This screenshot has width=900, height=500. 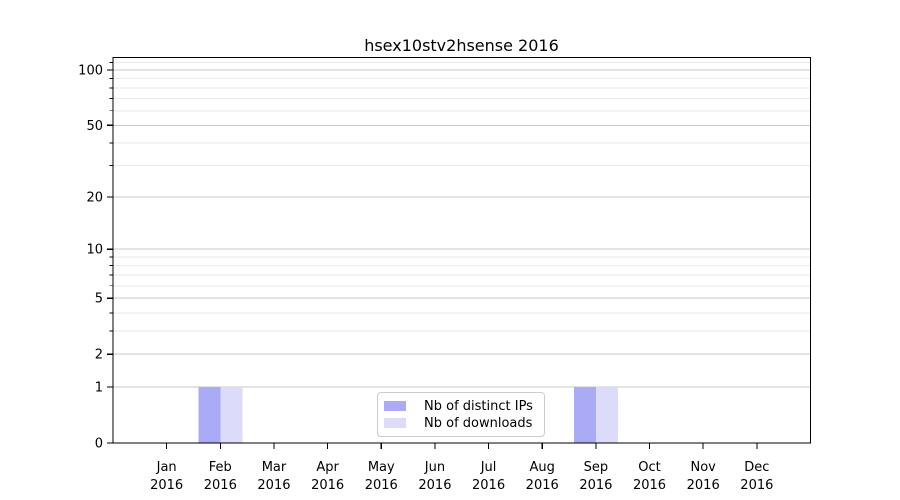 What do you see at coordinates (99, 355) in the screenshot?
I see `svg-text: 2` at bounding box center [99, 355].